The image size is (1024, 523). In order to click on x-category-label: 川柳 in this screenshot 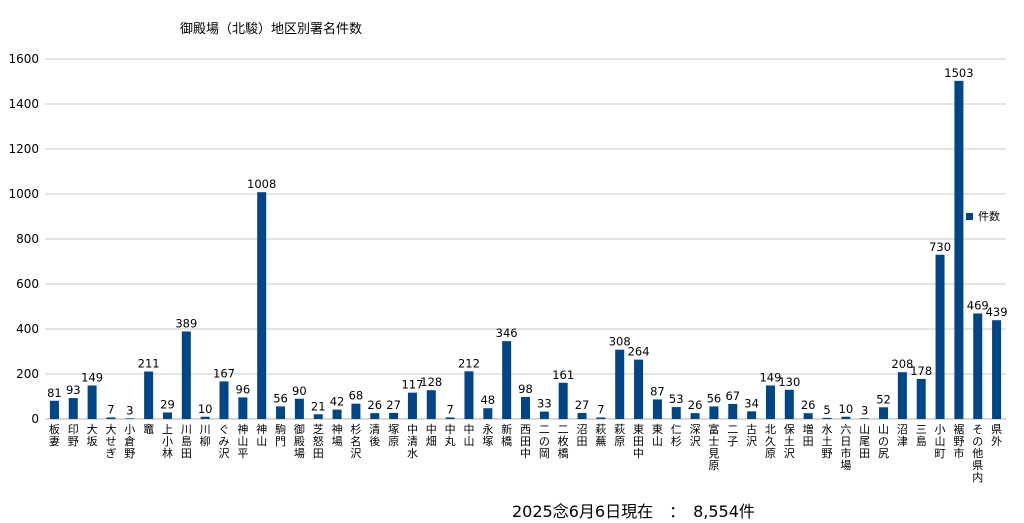, I will do `click(205, 435)`.